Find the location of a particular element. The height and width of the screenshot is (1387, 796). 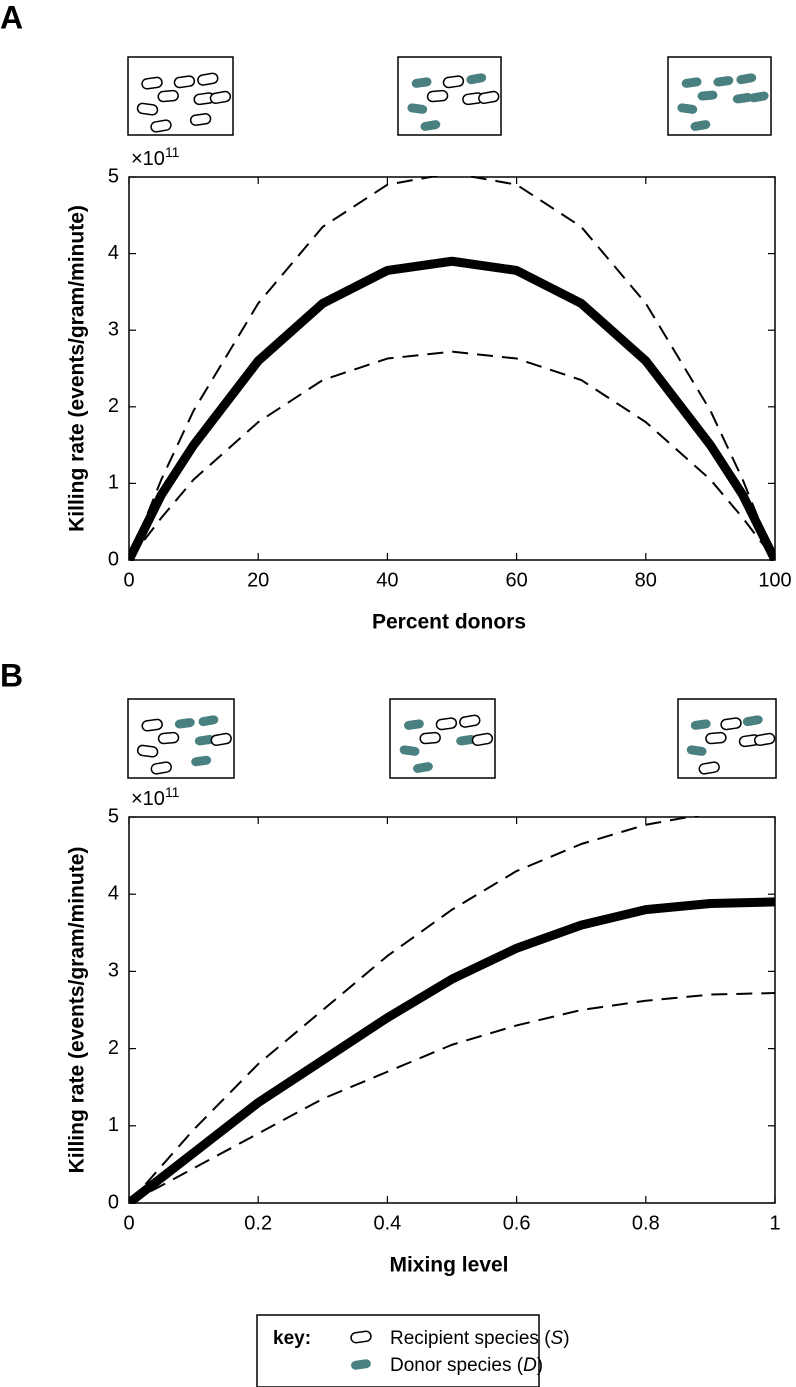

x-axis-label: Mixing level is located at coordinates (448, 1265).